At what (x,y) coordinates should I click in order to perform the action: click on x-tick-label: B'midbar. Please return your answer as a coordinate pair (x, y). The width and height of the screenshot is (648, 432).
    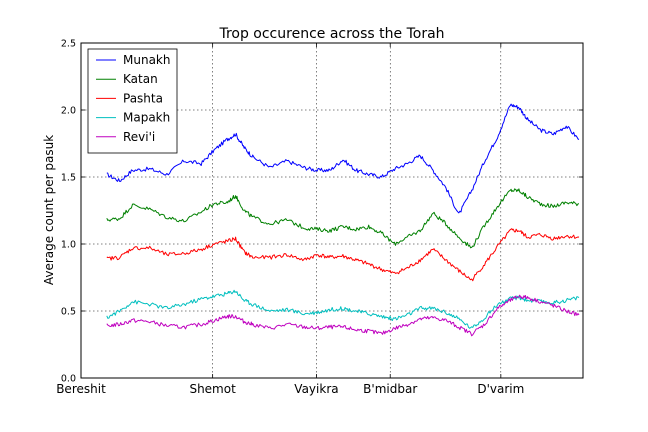
    Looking at the image, I should click on (390, 389).